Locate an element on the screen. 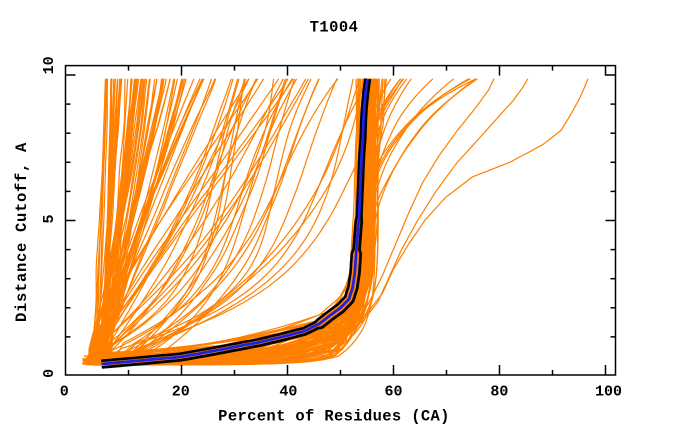  svg-text: Distance Cutoff, A is located at coordinates (22, 232).